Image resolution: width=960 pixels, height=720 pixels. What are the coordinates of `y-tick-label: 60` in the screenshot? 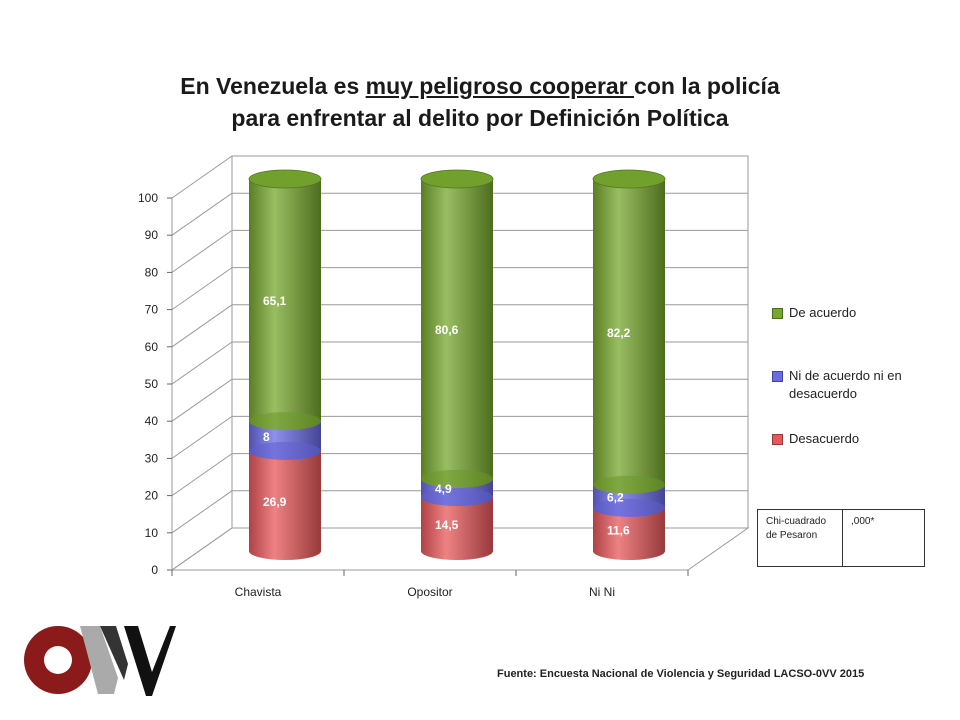 It's located at (152, 347).